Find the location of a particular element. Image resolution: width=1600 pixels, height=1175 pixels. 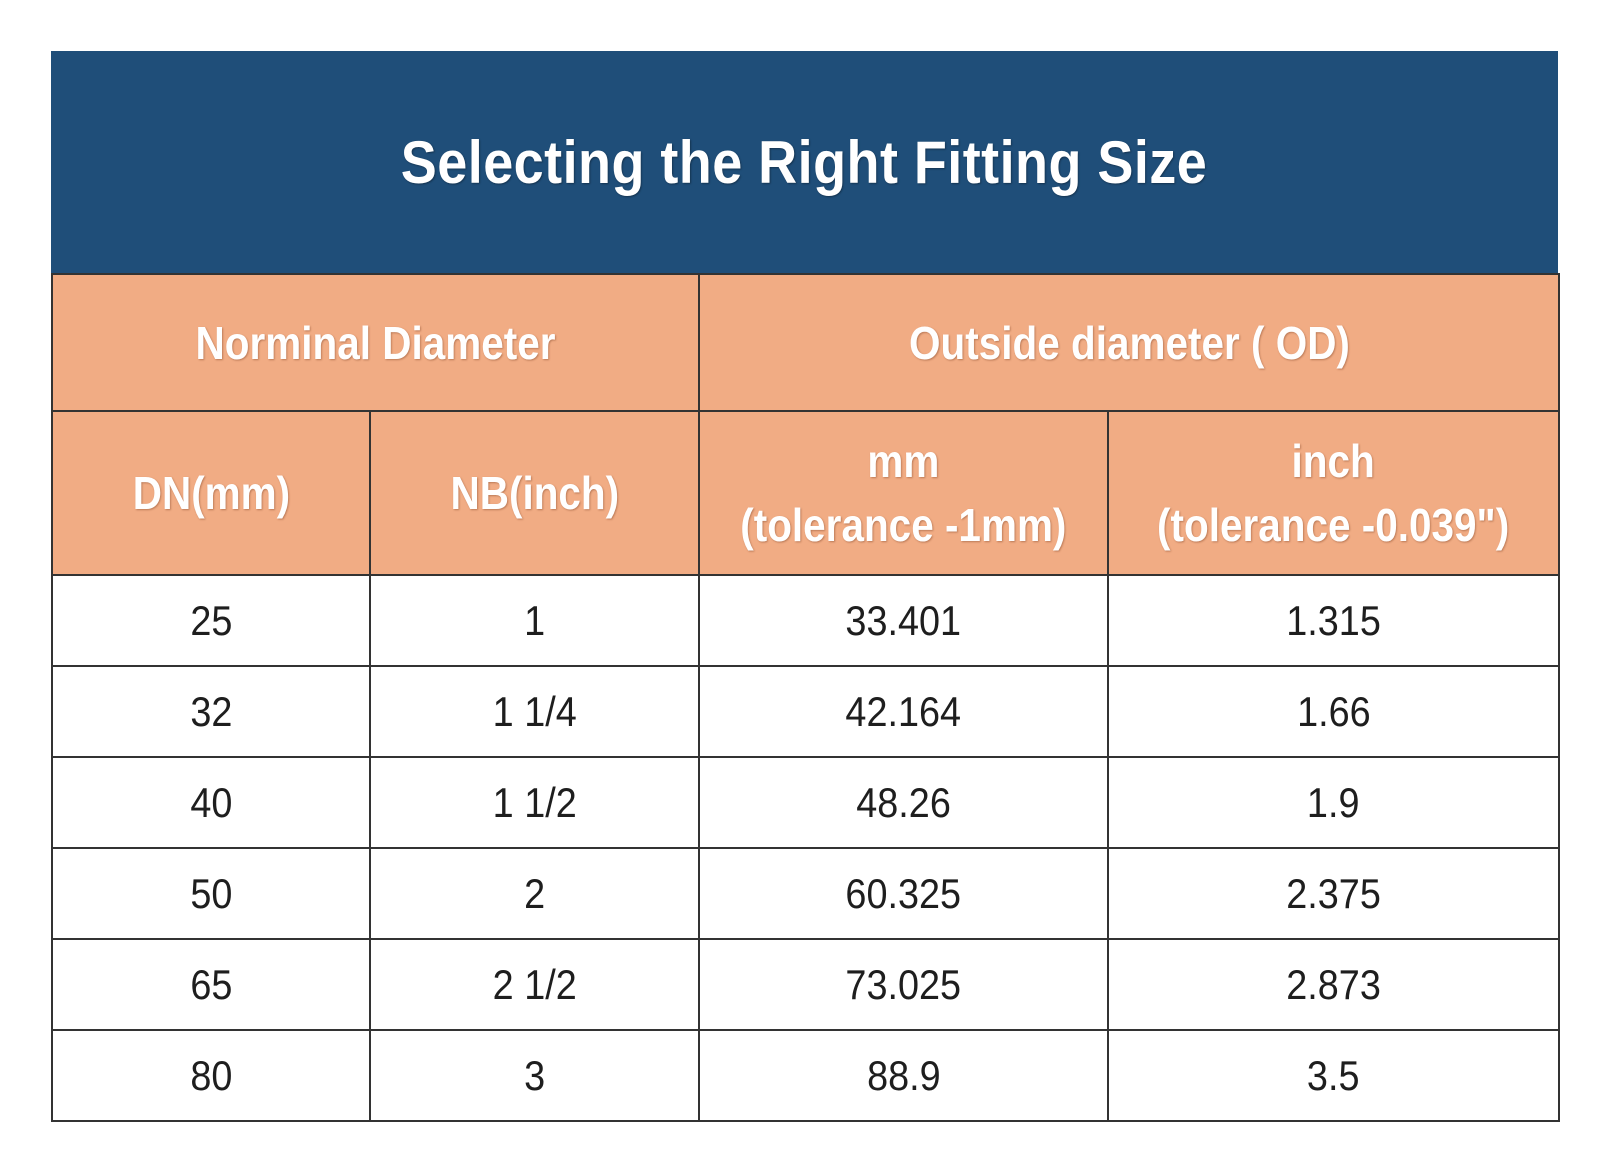

cell-od-mm: 60.325 is located at coordinates (904, 893).